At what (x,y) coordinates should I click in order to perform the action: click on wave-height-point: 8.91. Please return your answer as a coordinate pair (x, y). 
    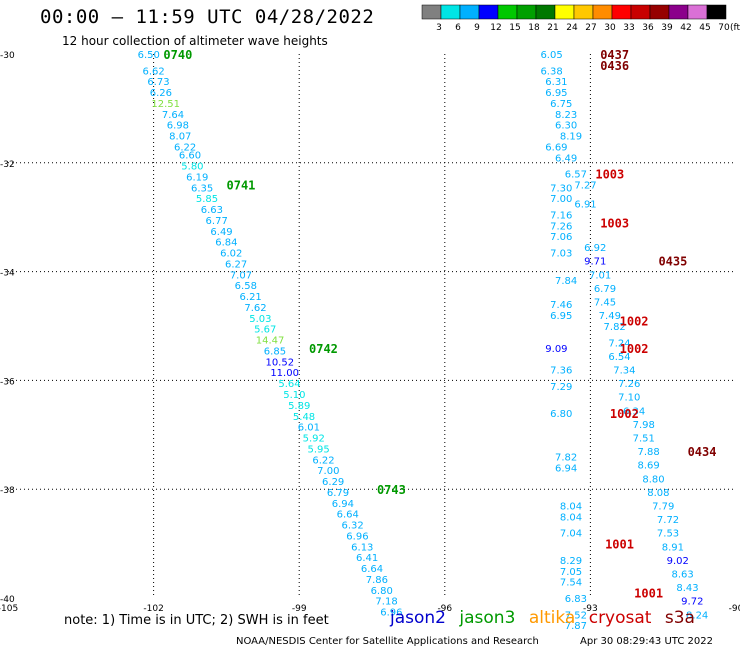
    Looking at the image, I should click on (673, 547).